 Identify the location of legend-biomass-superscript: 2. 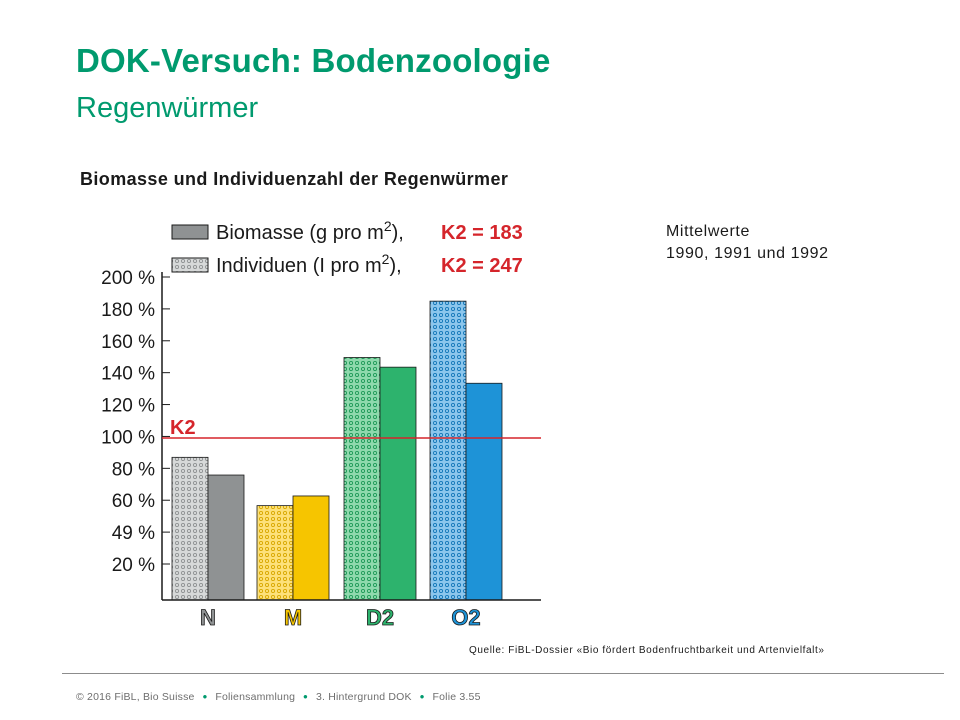
(388, 226).